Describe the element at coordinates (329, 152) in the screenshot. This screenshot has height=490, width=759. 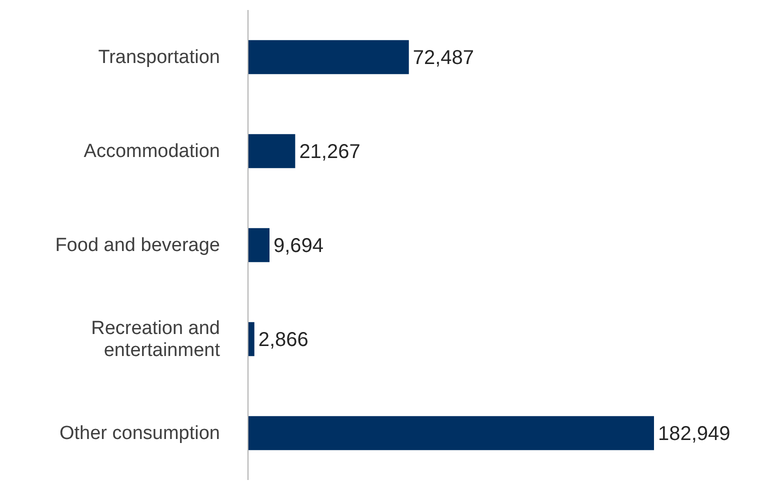
I see `data-label: 21,267` at that location.